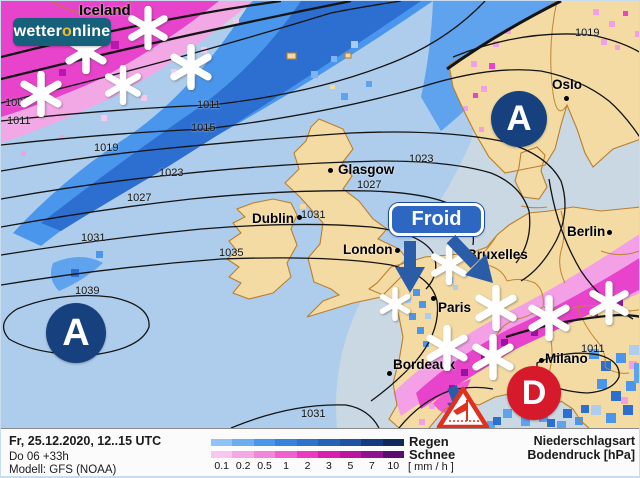 Image resolution: width=640 pixels, height=478 pixels. What do you see at coordinates (429, 441) in the screenshot?
I see `rain-legend-label: Regen` at bounding box center [429, 441].